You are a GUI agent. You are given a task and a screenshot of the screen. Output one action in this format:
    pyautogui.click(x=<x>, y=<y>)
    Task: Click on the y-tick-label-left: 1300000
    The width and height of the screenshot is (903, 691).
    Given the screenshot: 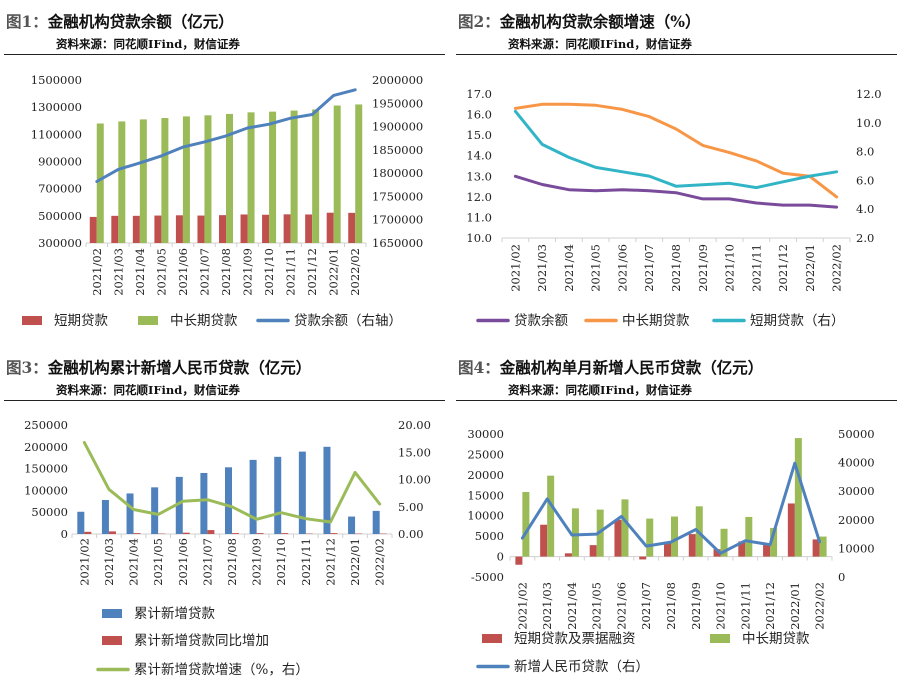 What is the action you would take?
    pyautogui.click(x=56, y=107)
    